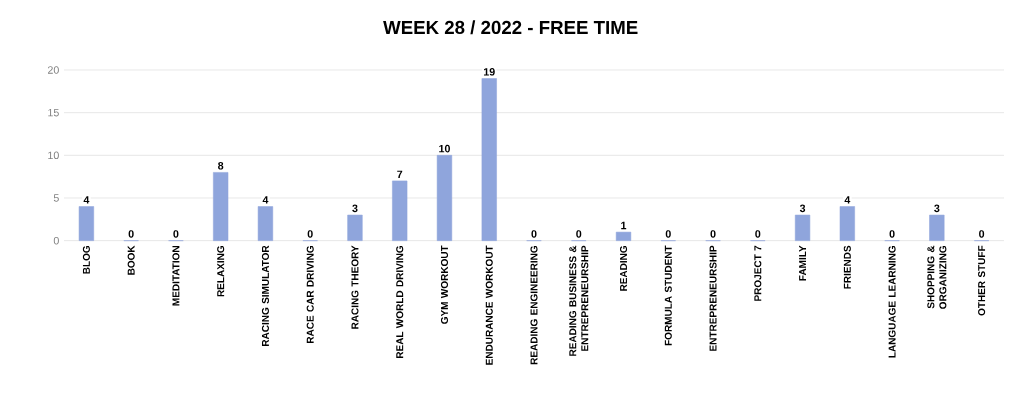 This screenshot has height=414, width=1022. I want to click on x-tick-label: BOOK, so click(131, 260).